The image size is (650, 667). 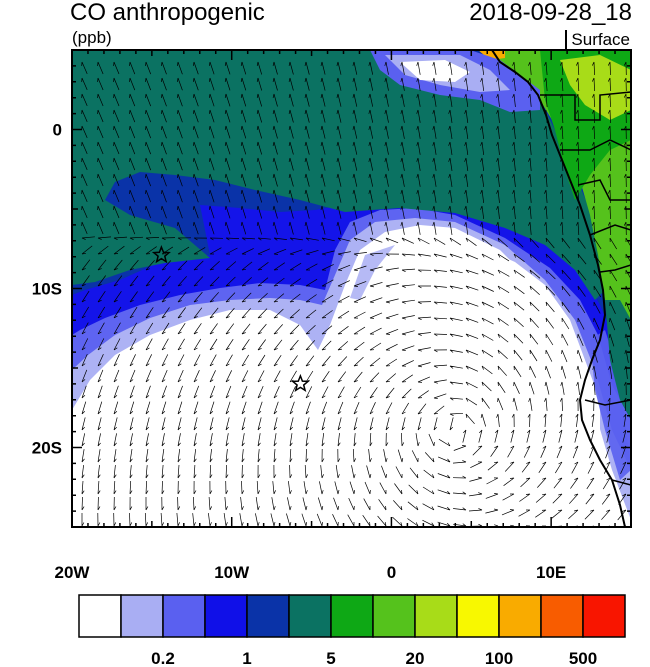 What do you see at coordinates (585, 288) in the screenshot?
I see `country-borders` at bounding box center [585, 288].